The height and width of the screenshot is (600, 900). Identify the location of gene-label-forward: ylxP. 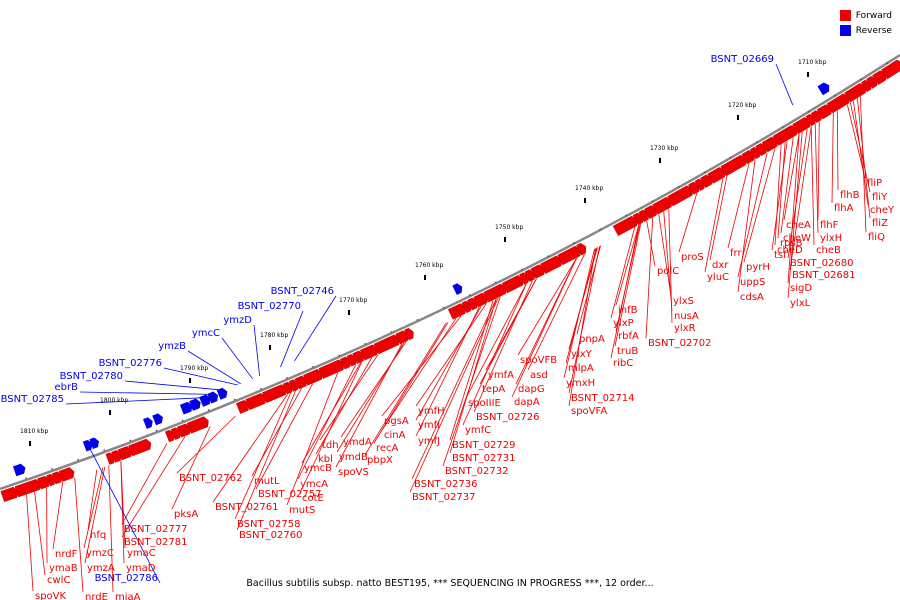
(623, 323).